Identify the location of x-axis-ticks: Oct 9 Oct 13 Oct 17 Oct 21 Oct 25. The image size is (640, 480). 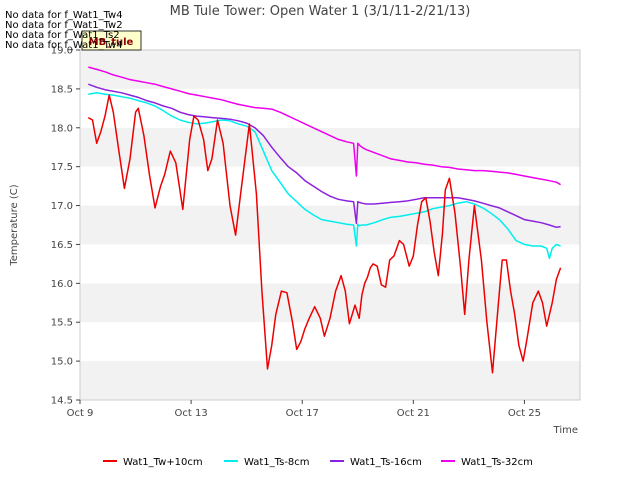
(304, 409).